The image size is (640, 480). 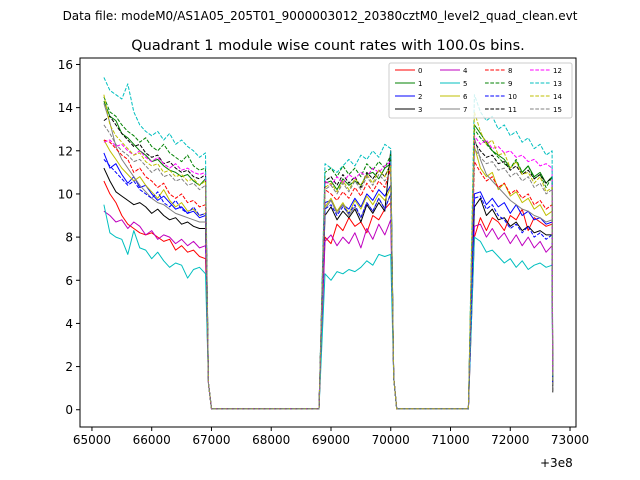 I want to click on x-tick-label: 72000, so click(x=510, y=440).